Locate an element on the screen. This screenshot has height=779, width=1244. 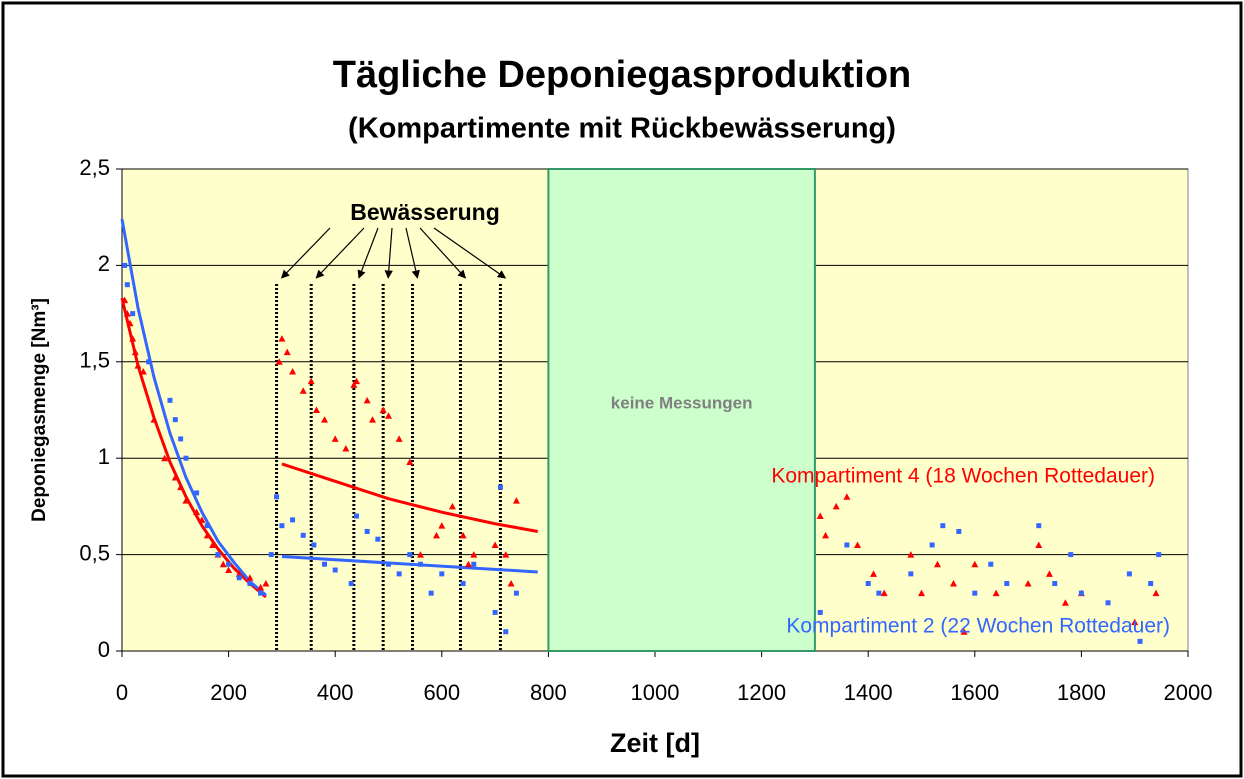
y-tick-label: 1,5 is located at coordinates (94, 360).